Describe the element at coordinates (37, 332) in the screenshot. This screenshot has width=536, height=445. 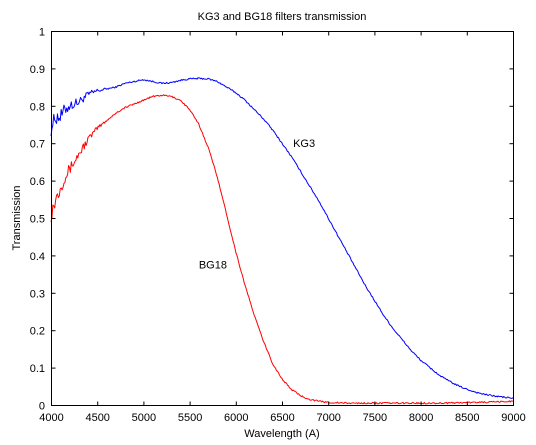
I see `y-tick-label: 0.2` at that location.